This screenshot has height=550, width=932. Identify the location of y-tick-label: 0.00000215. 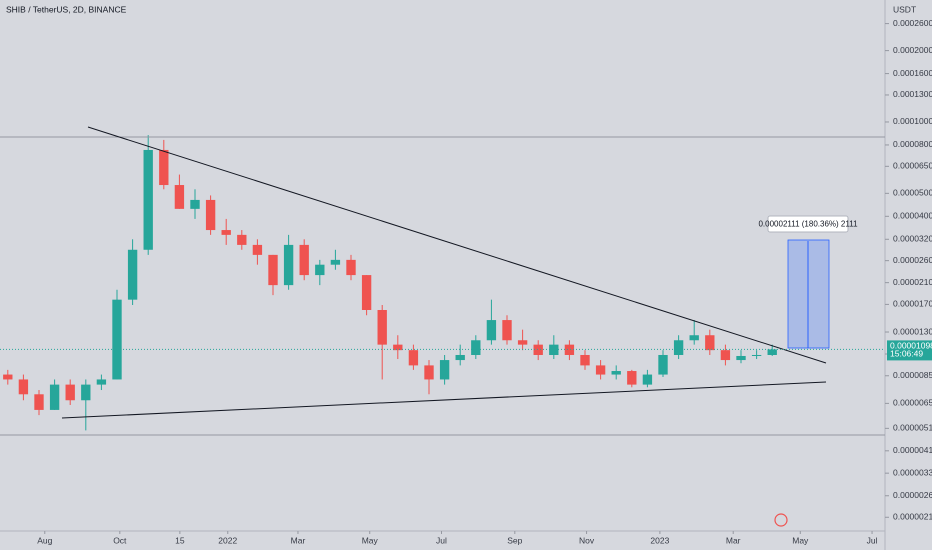
(912, 517).